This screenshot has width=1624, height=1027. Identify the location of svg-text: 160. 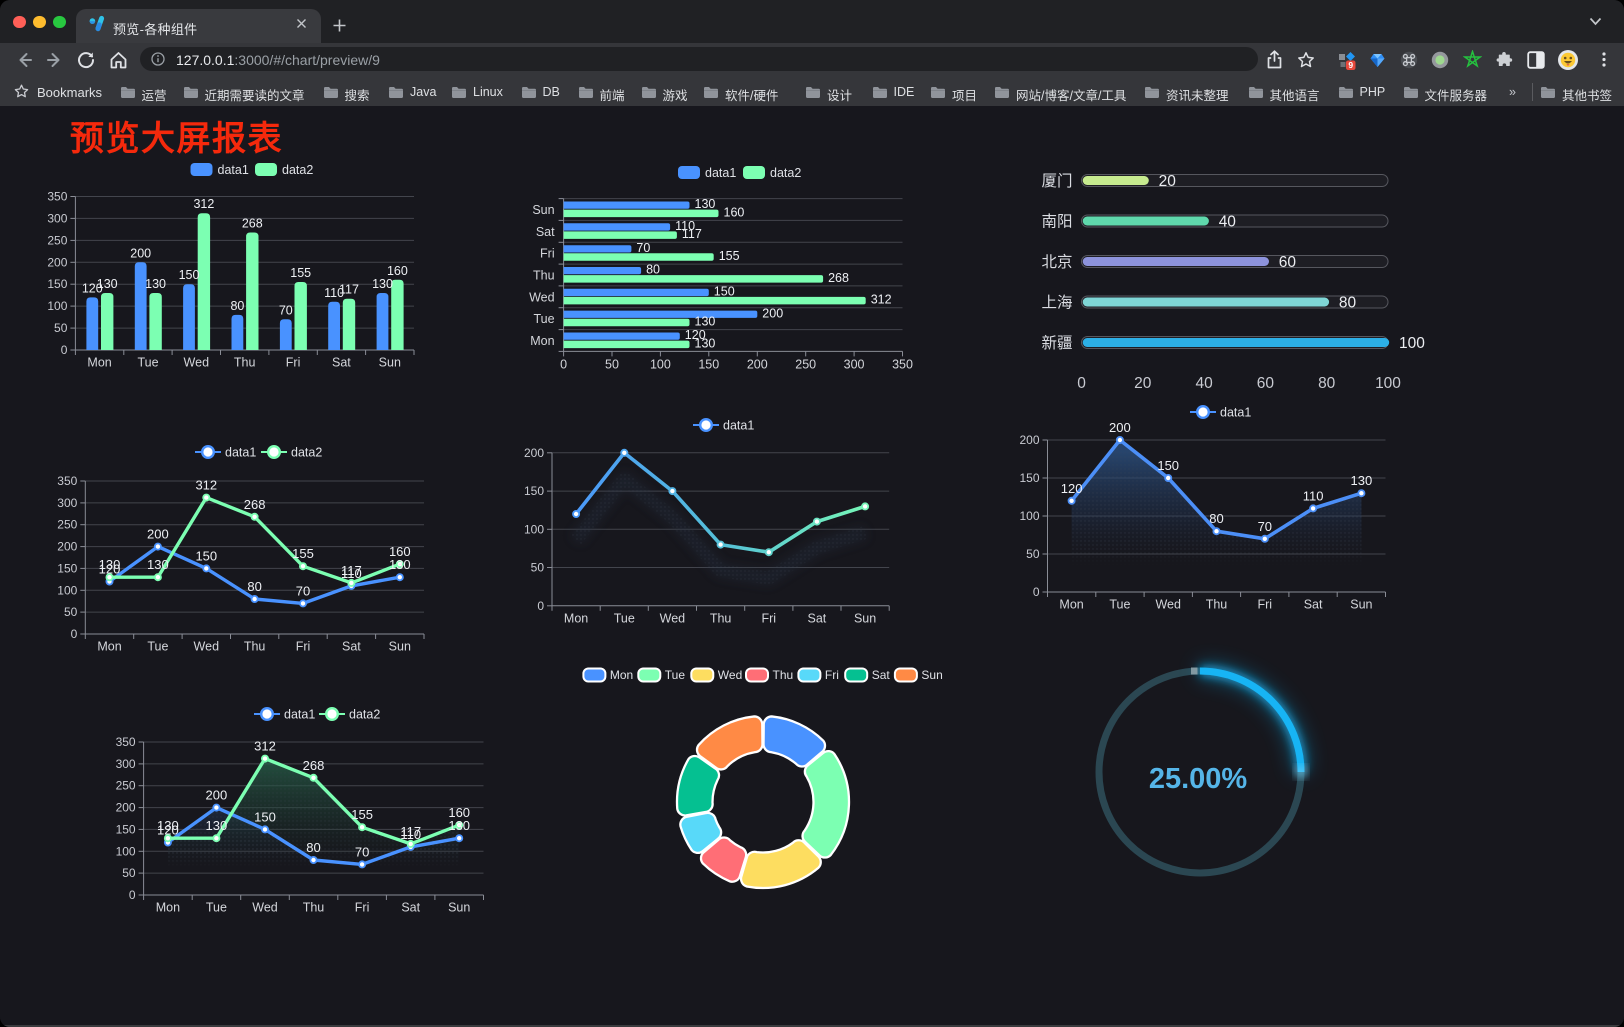
(397, 271).